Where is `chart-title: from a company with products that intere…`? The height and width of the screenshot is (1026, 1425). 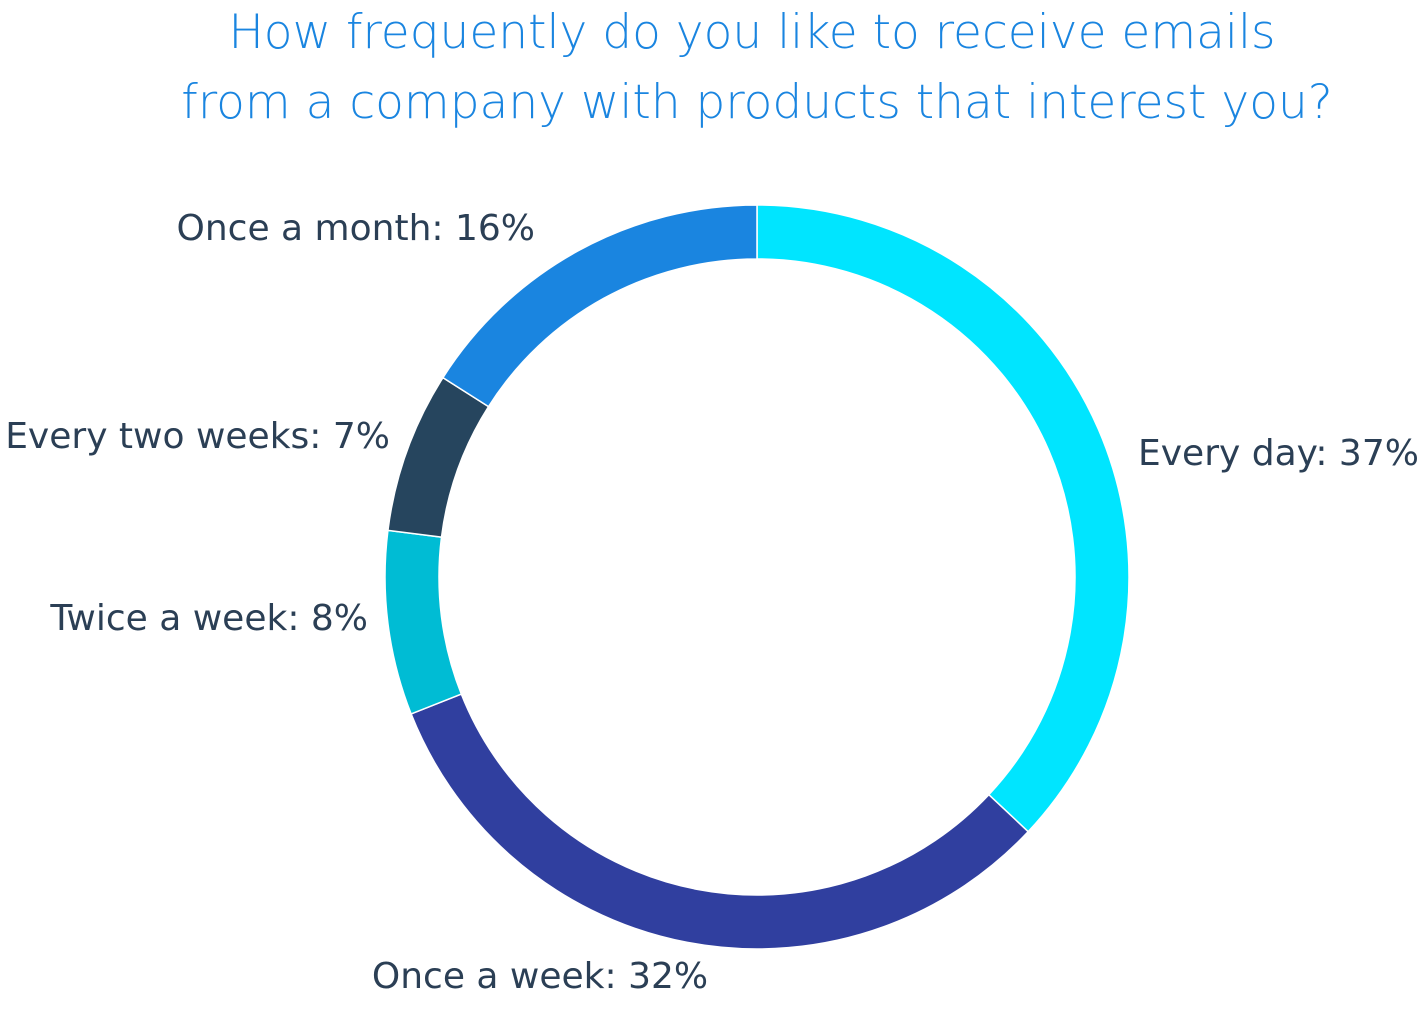 chart-title: from a company with products that intere… is located at coordinates (756, 102).